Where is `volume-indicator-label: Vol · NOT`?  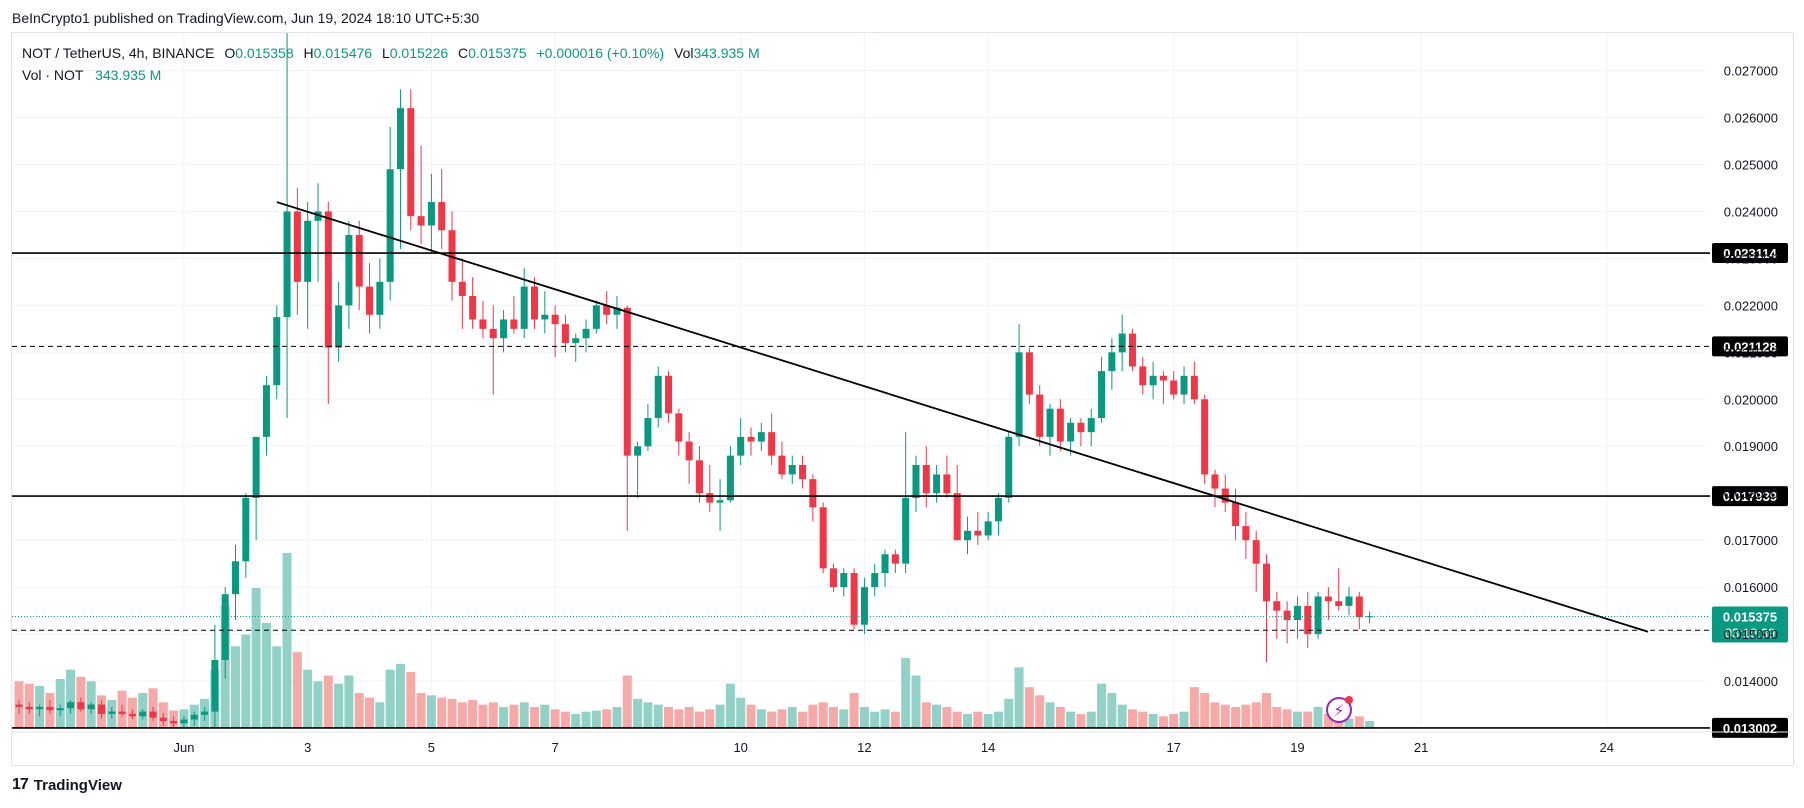
volume-indicator-label: Vol · NOT is located at coordinates (53, 75).